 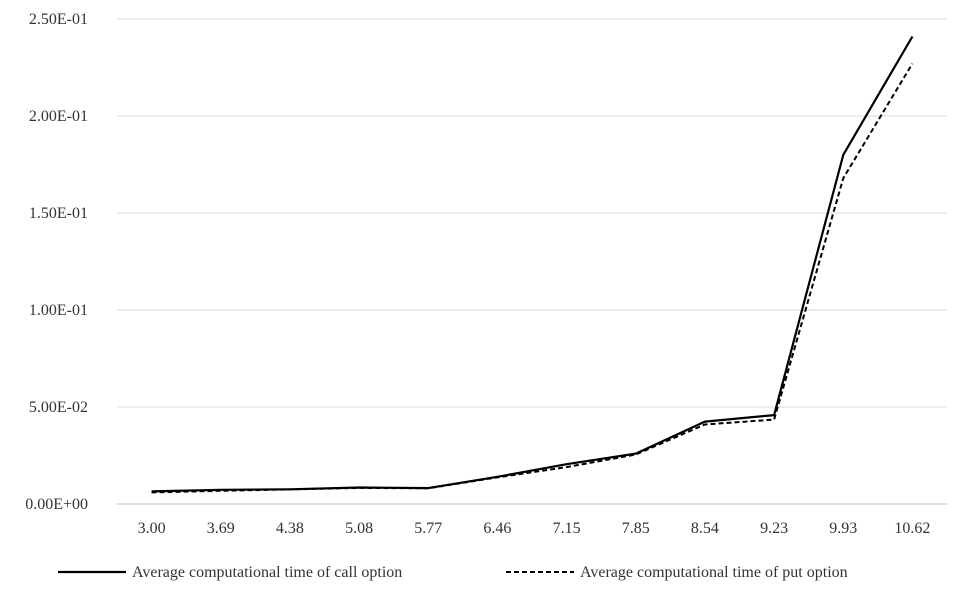 What do you see at coordinates (58, 19) in the screenshot?
I see `y-tick-label: 2.50E-01` at bounding box center [58, 19].